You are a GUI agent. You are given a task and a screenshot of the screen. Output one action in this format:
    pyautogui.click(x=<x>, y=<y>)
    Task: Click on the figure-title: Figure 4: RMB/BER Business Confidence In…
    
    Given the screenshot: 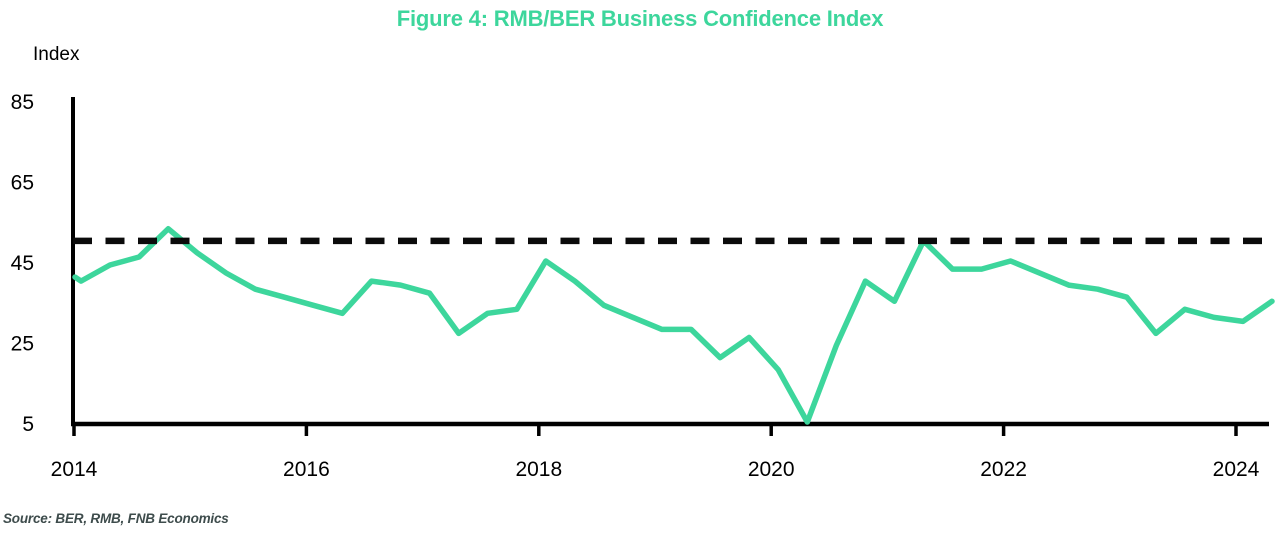 What is the action you would take?
    pyautogui.click(x=640, y=18)
    